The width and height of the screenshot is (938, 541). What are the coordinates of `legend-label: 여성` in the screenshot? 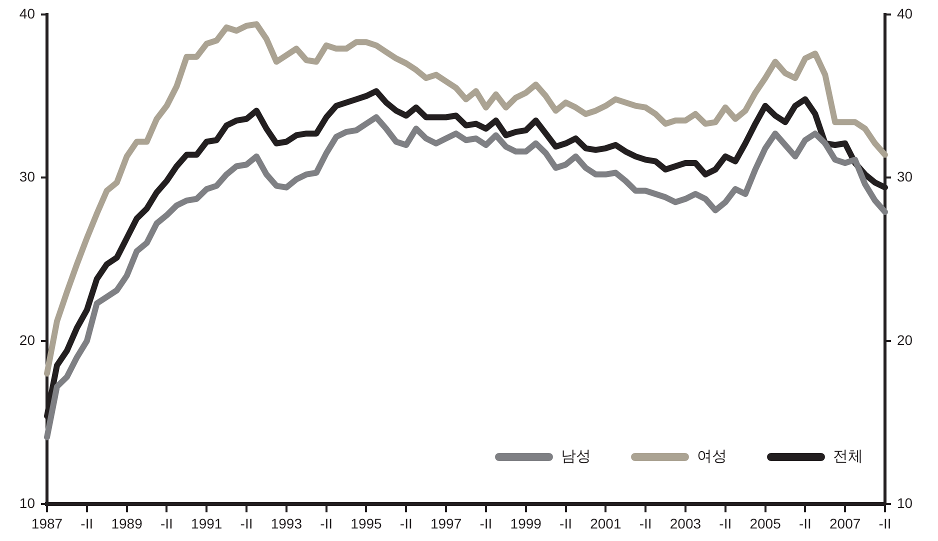 It's located at (712, 456).